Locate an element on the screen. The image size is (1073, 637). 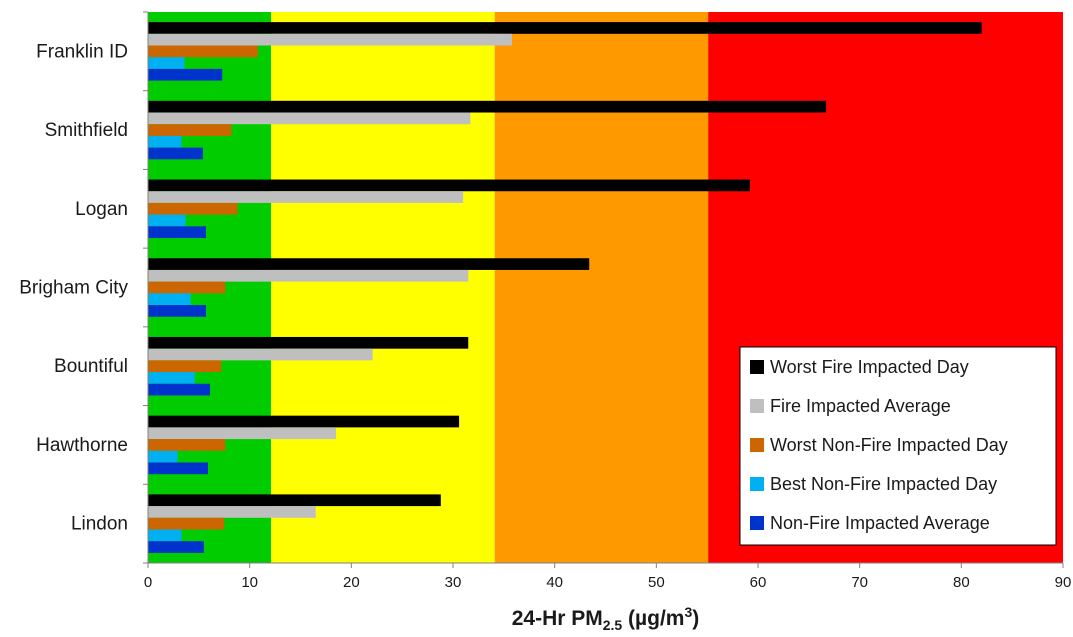
bar-worst-fire-impacted-day-smithfield is located at coordinates (487, 106).